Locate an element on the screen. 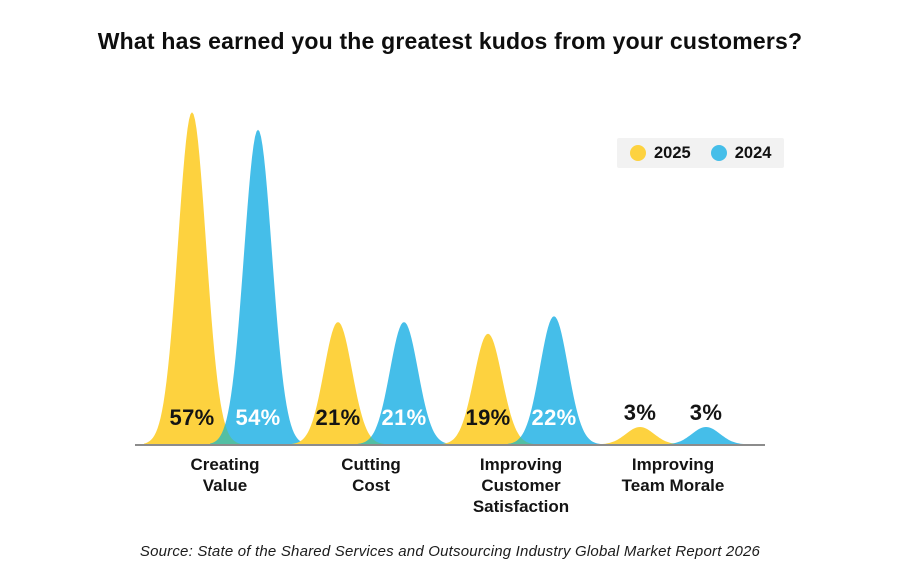 This screenshot has width=900, height=588. legend-item-2025: 2025 is located at coordinates (660, 153).